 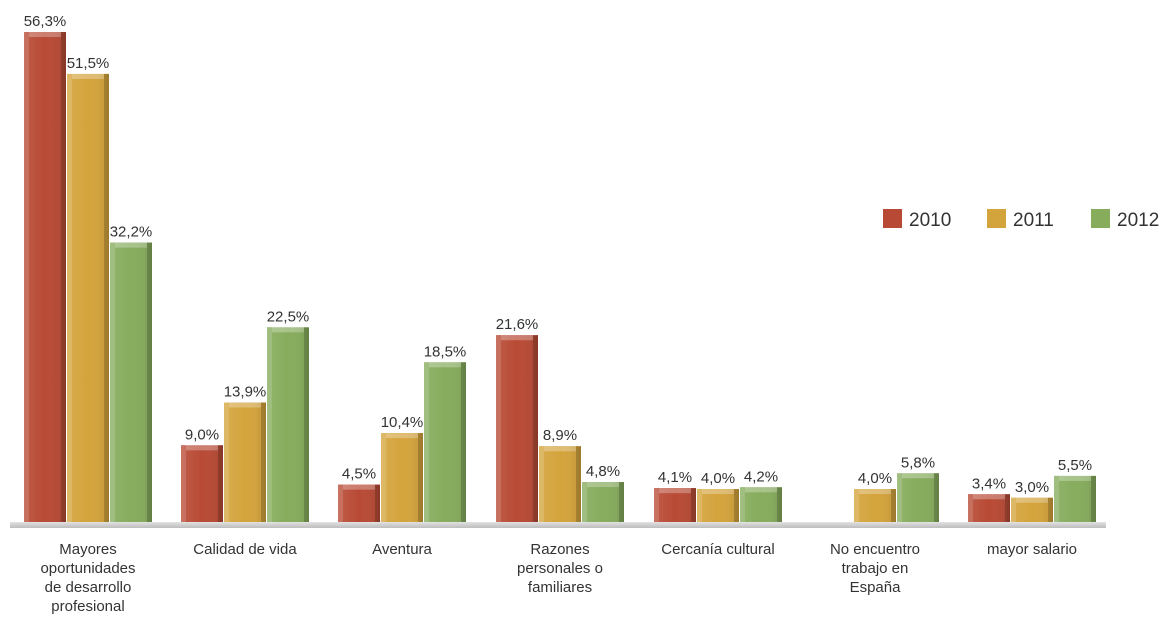 What do you see at coordinates (1100, 218) in the screenshot?
I see `legend-swatch-2012` at bounding box center [1100, 218].